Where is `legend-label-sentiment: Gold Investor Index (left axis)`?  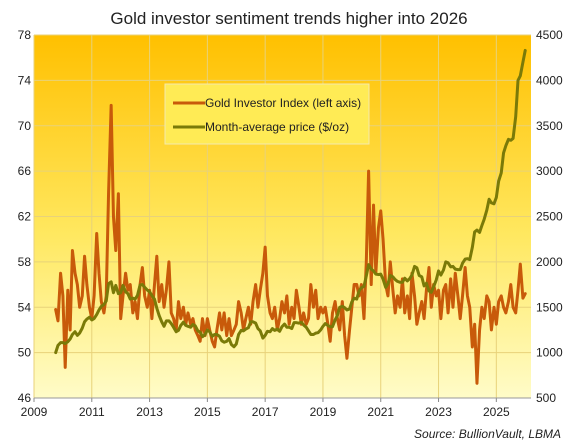
legend-label-sentiment: Gold Investor Index (left axis) is located at coordinates (283, 103).